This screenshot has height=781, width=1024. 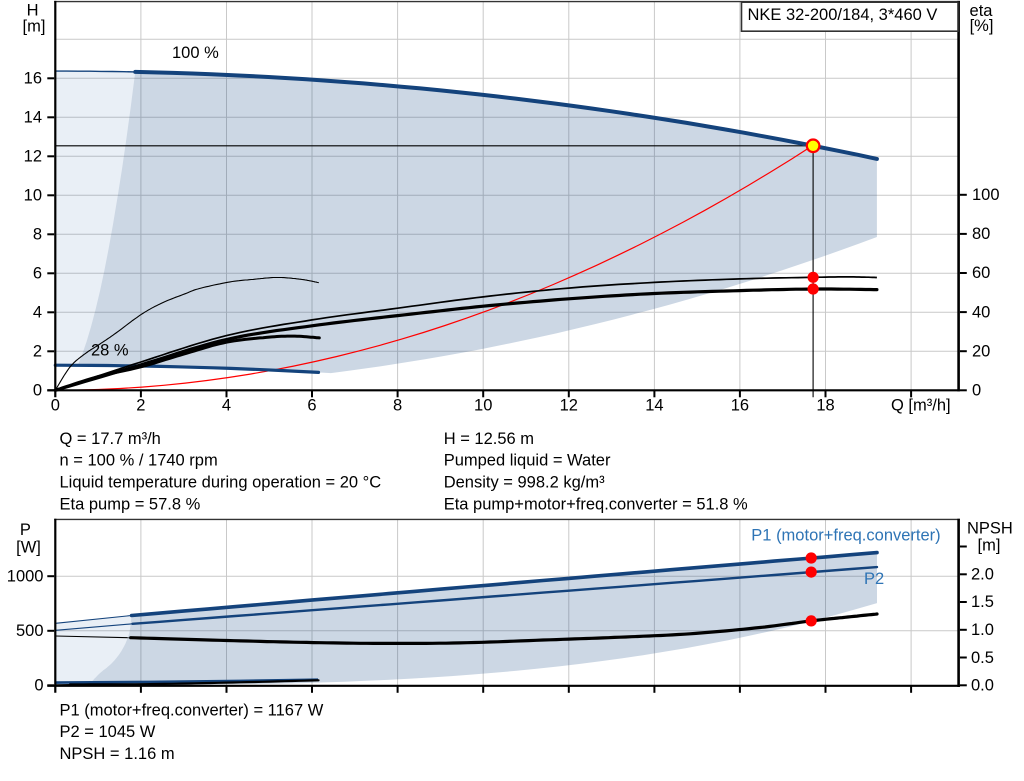 I want to click on svg-text: Eta pump = 57.8 %, so click(x=130, y=504).